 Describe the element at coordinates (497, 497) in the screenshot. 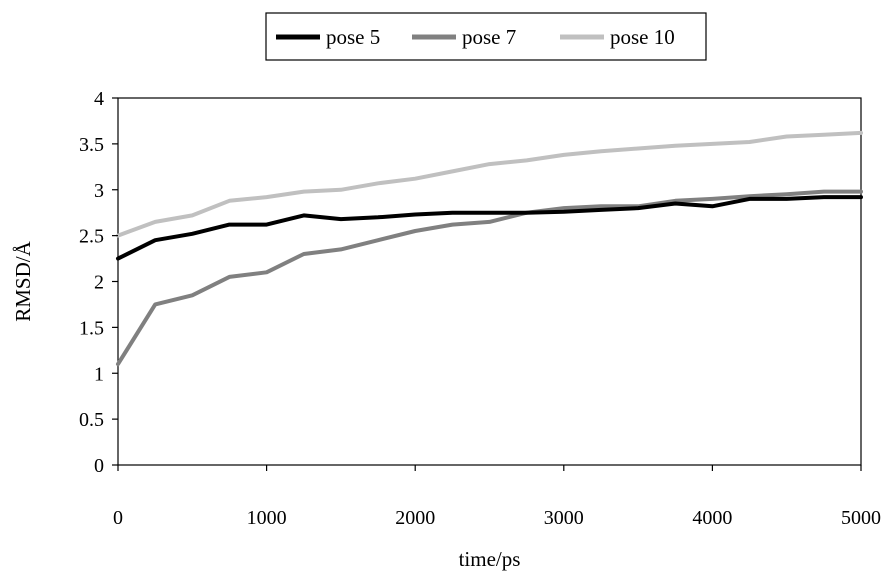

I see `x-axis: 0 1000 2000 3000 4000 5000` at that location.